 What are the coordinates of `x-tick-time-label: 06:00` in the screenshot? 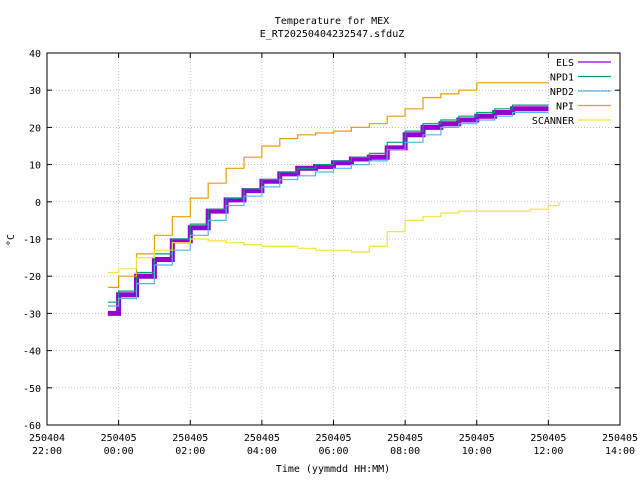 It's located at (333, 451).